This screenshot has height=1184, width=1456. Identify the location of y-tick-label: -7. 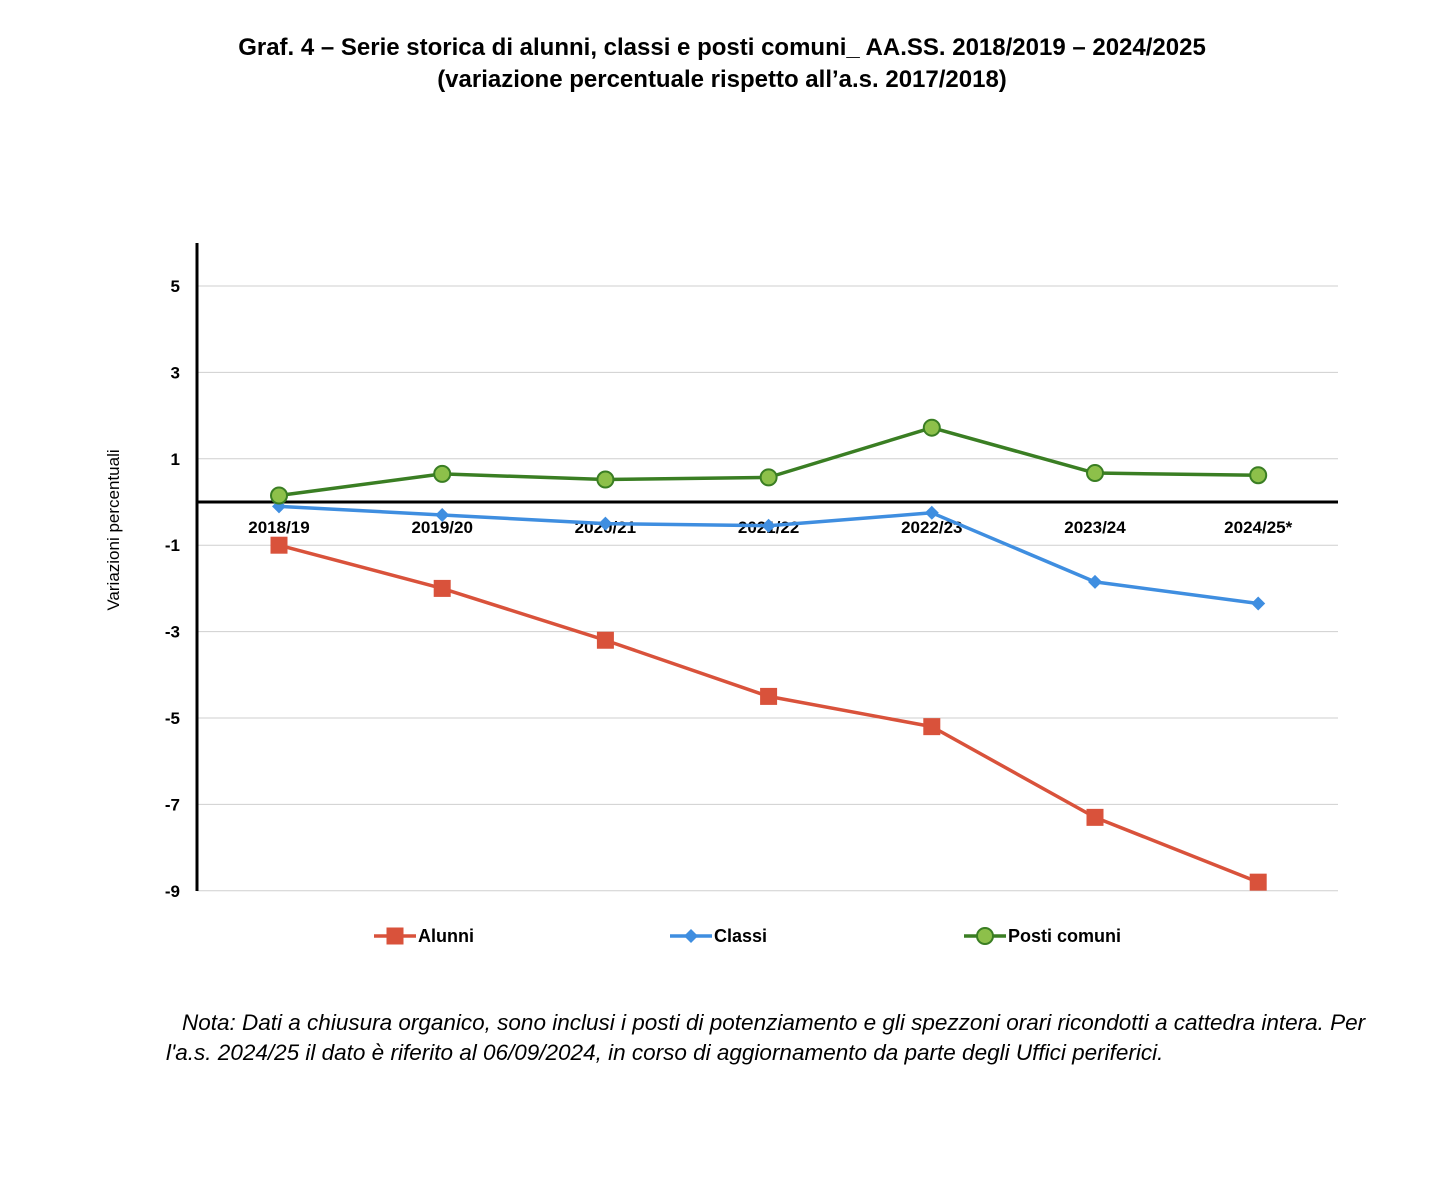
(172, 804).